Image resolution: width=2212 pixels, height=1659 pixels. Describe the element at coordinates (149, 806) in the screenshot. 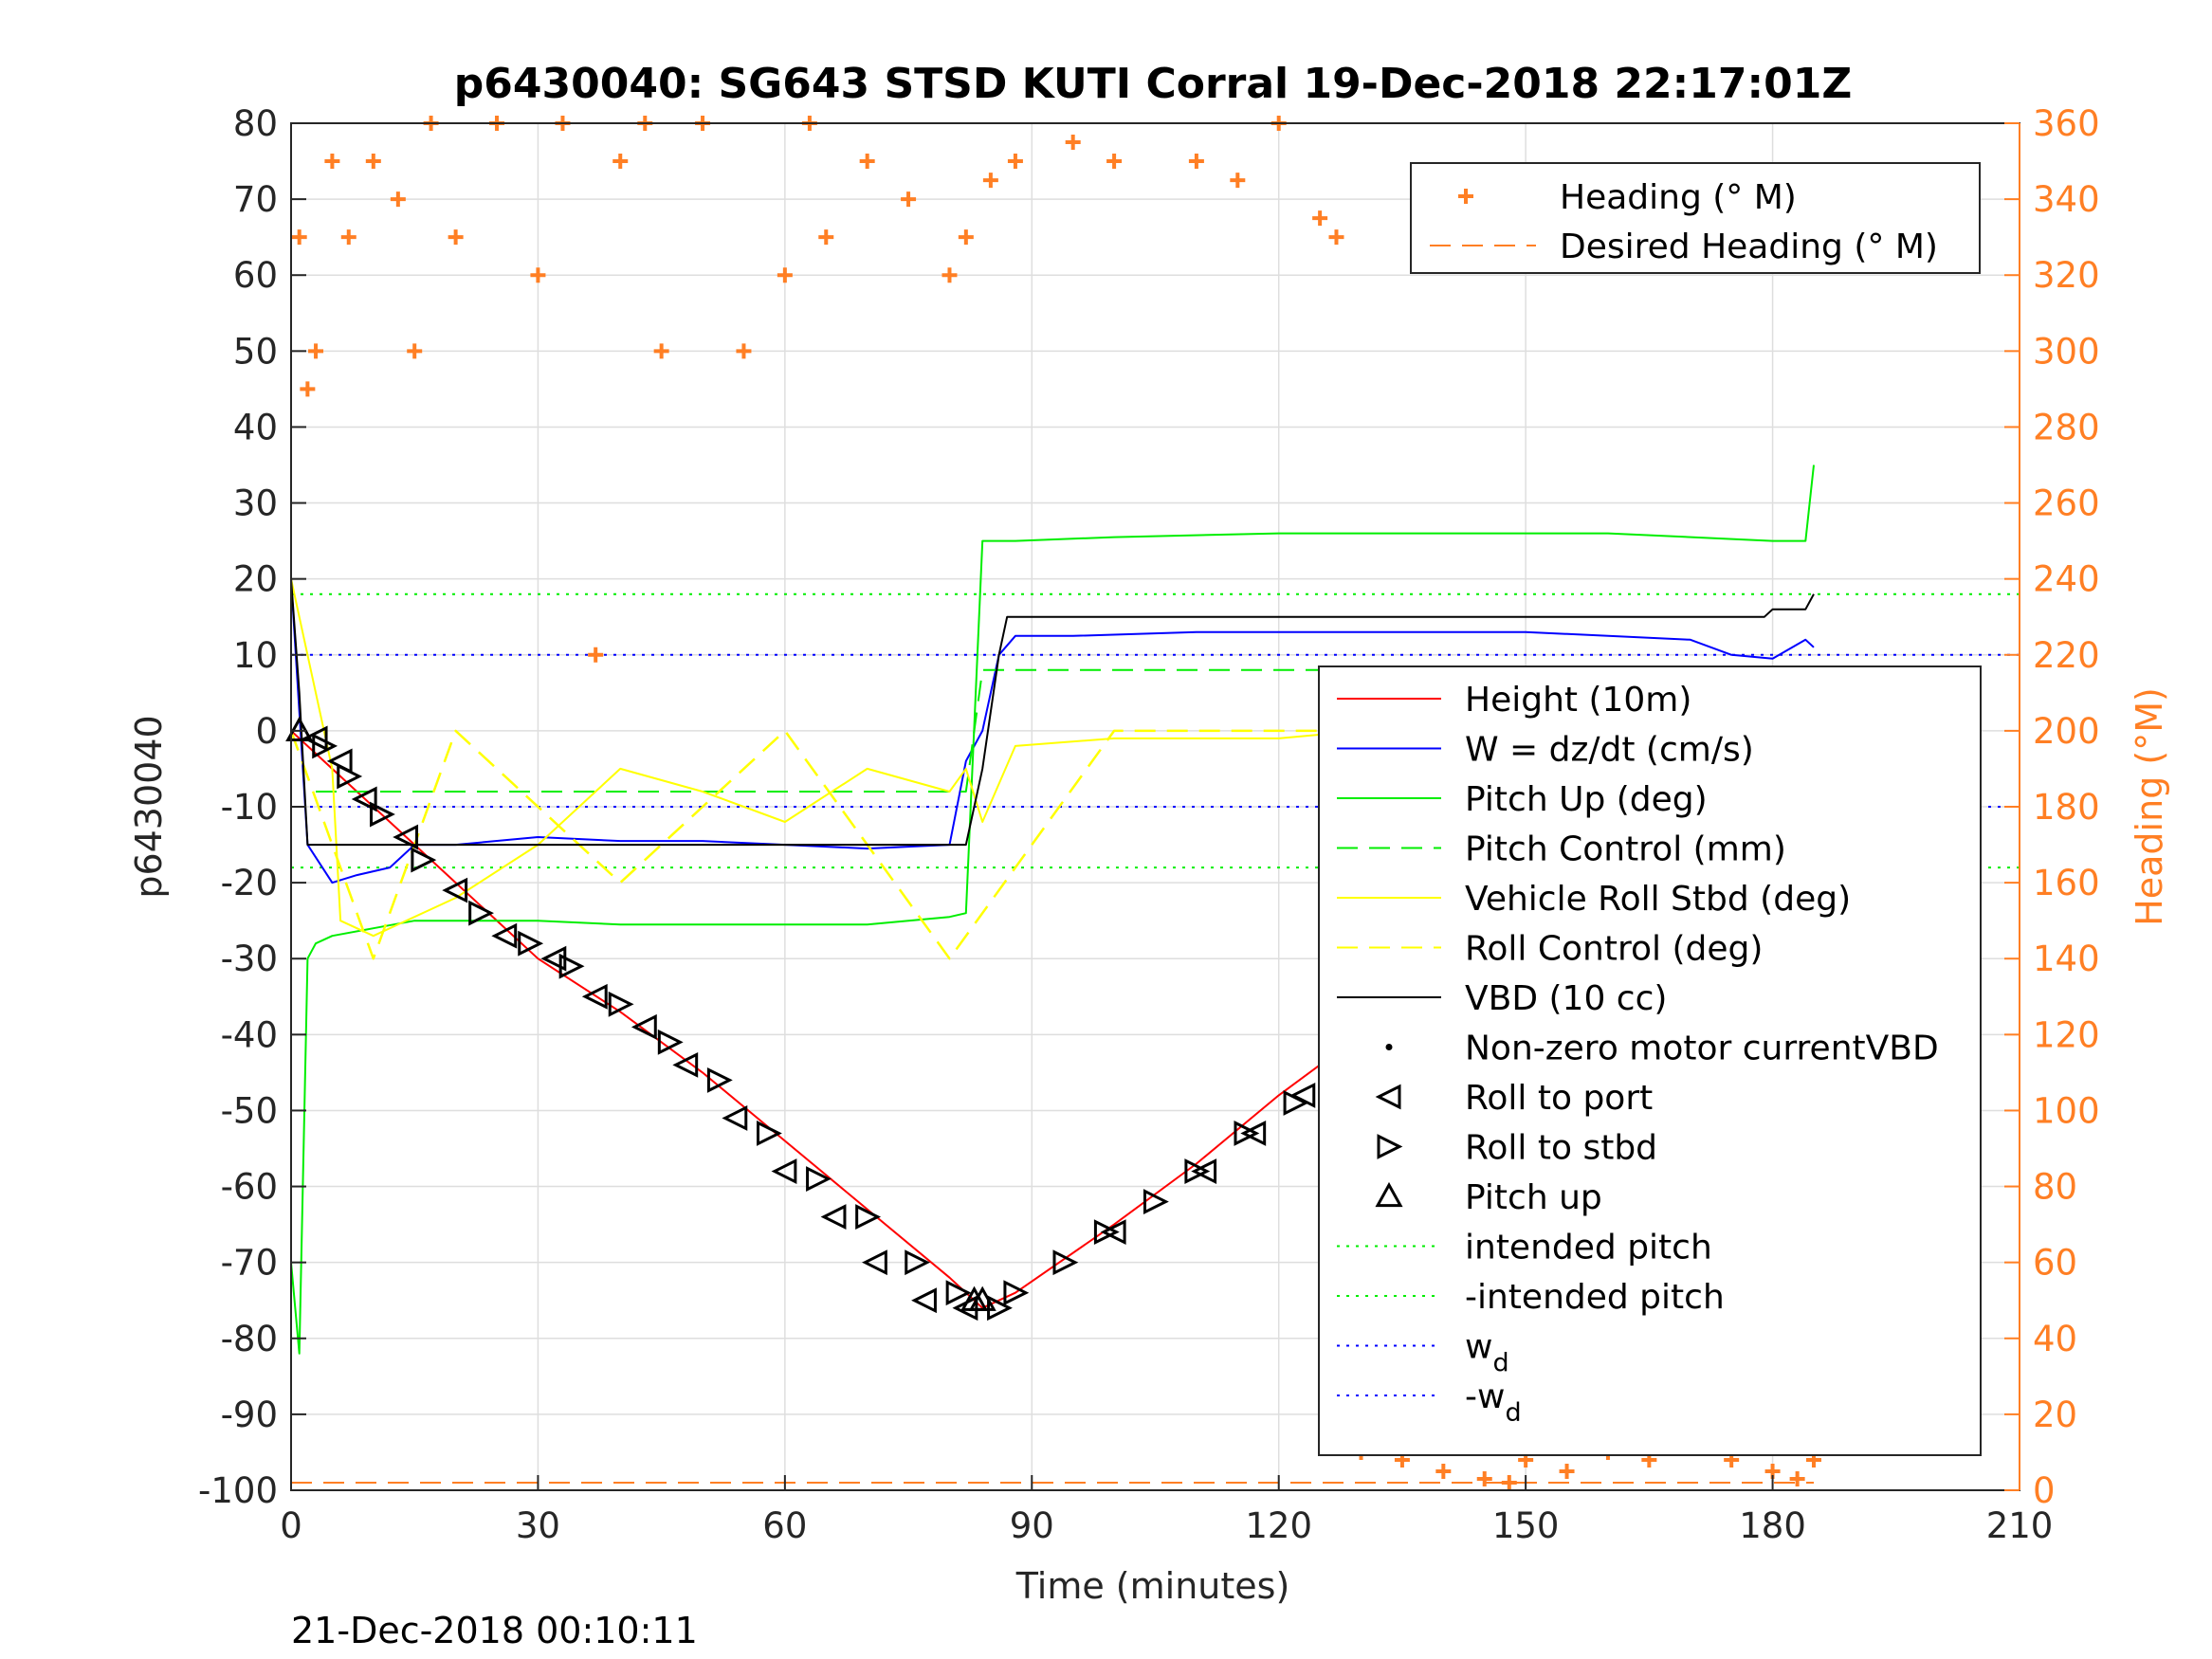

I see `y-axis-label: p6430040` at that location.